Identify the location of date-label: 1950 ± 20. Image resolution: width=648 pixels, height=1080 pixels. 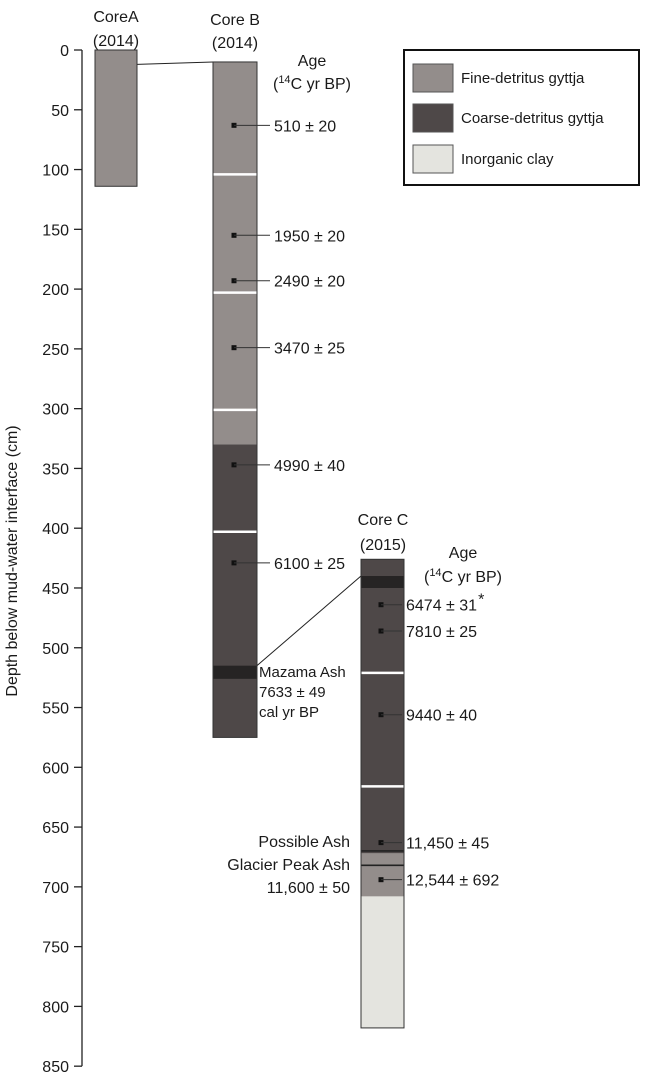
(309, 236).